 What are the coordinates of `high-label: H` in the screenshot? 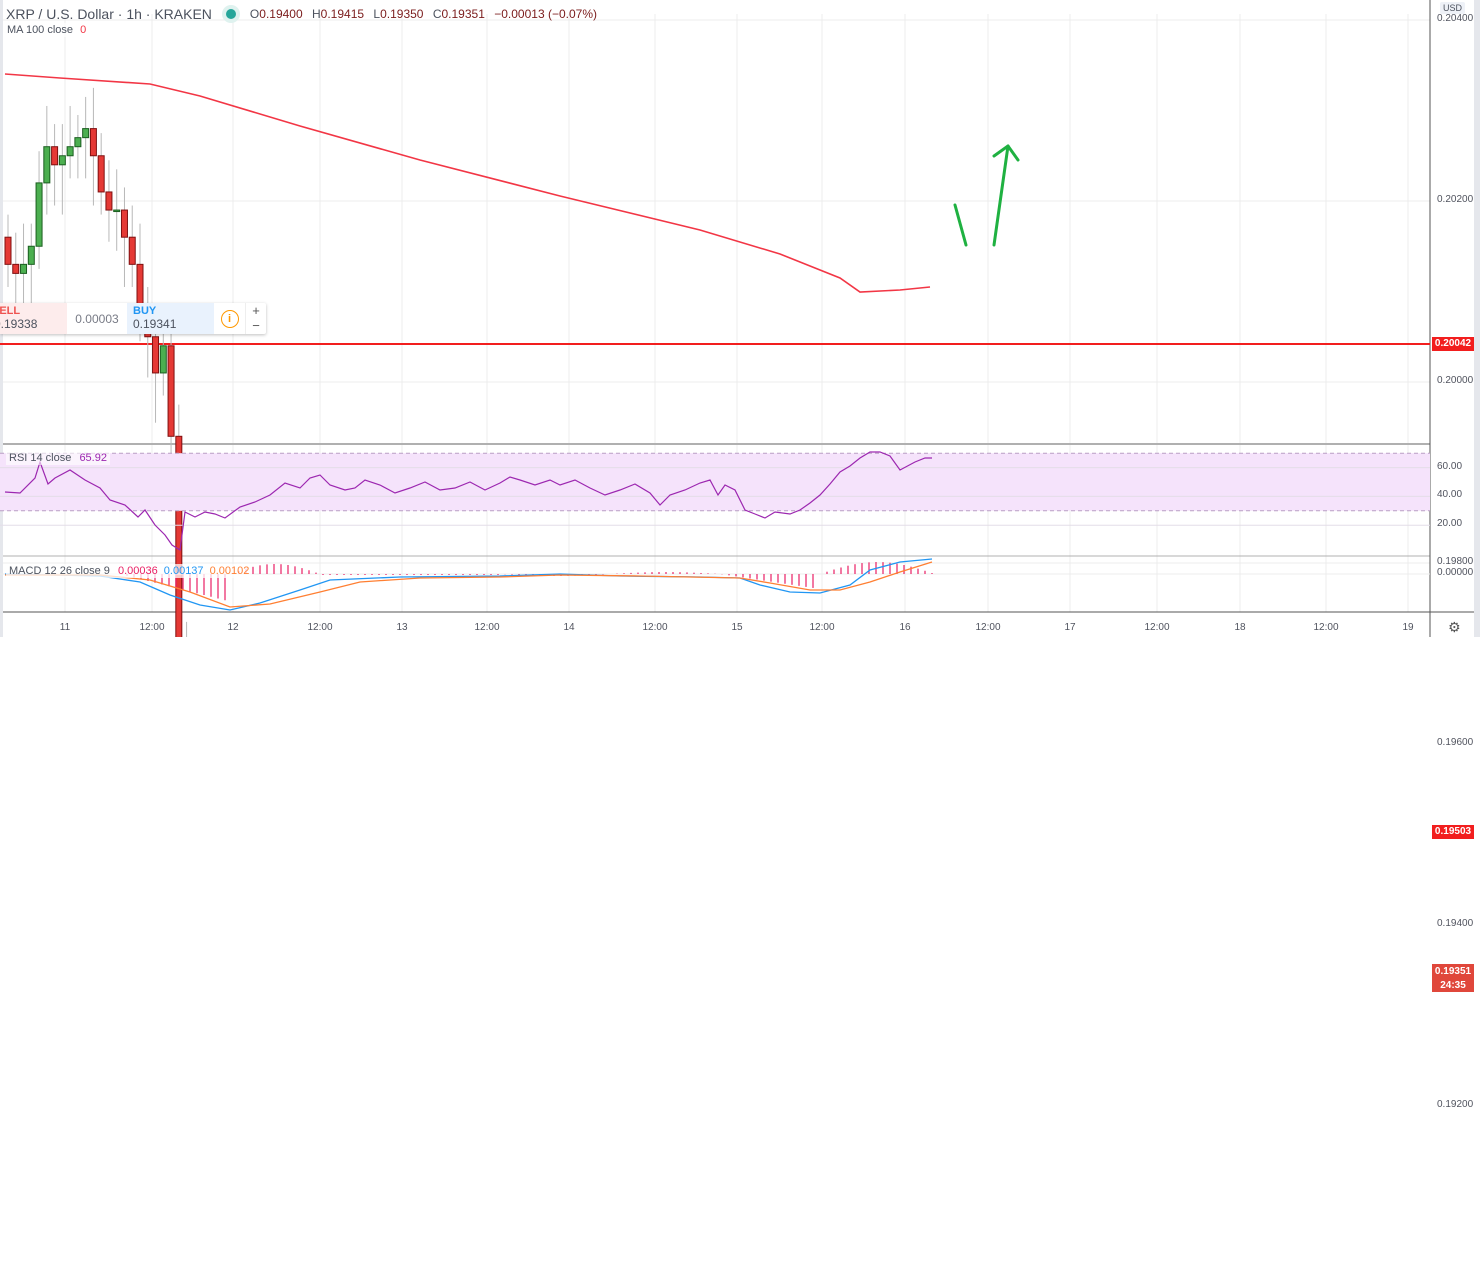 It's located at (316, 14).